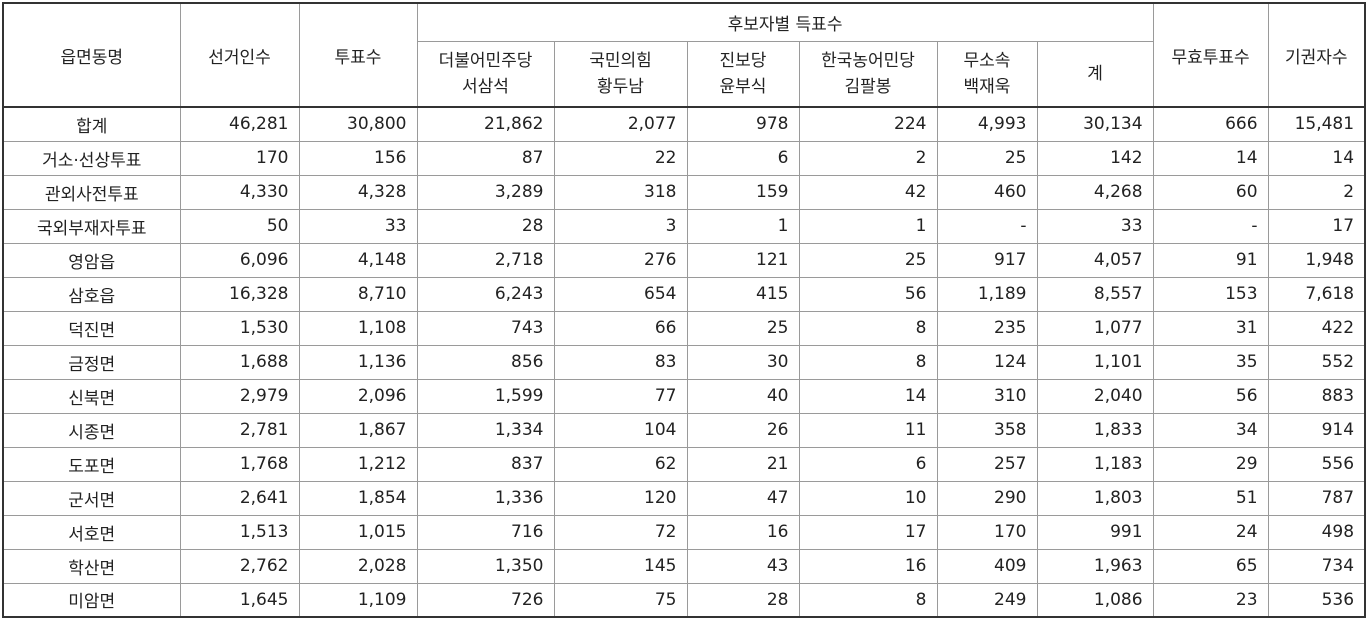  Describe the element at coordinates (1316, 158) in the screenshot. I see `cell-abstain: 14` at that location.